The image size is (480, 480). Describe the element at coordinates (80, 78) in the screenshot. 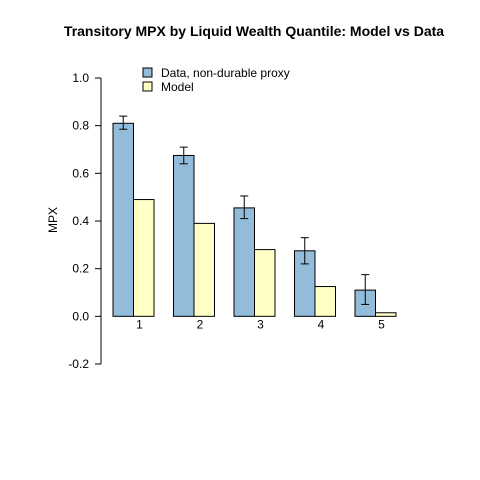

I see `y-tick-label: 1.0` at that location.